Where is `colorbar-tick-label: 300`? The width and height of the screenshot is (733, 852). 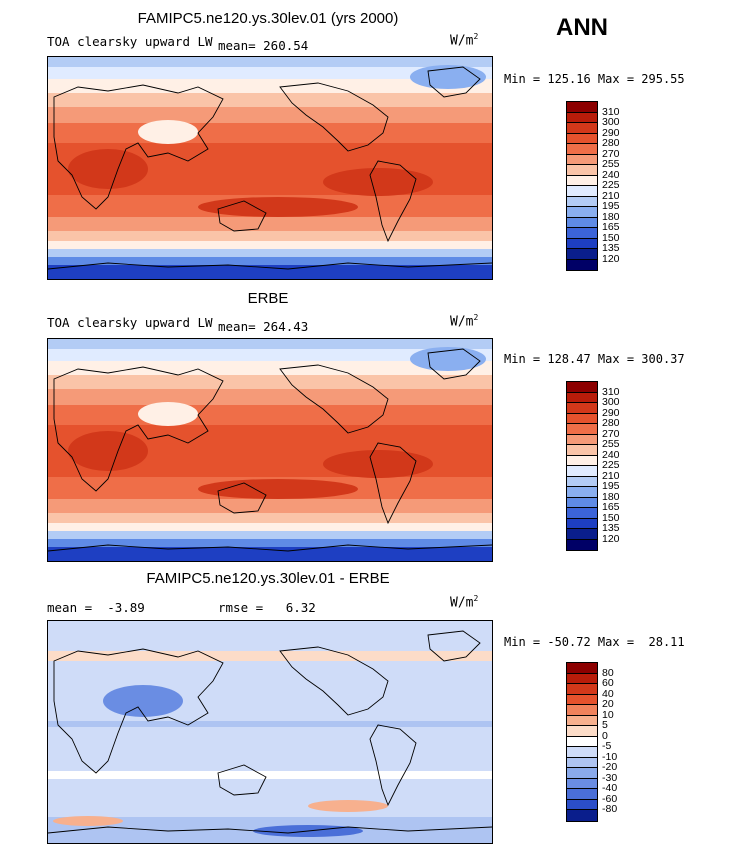
colorbar-tick-label: 300 is located at coordinates (611, 122).